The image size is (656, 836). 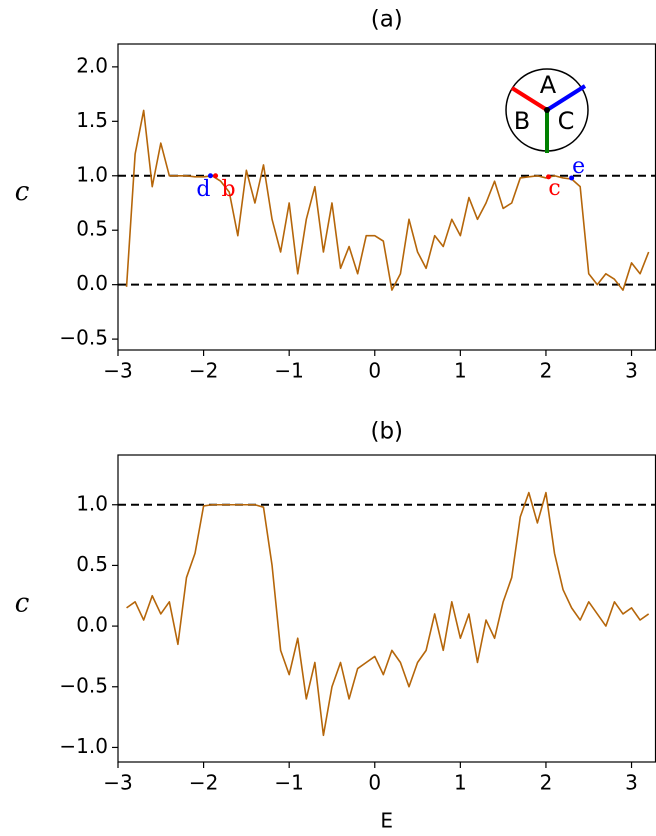 I want to click on inset-center, so click(x=547, y=110).